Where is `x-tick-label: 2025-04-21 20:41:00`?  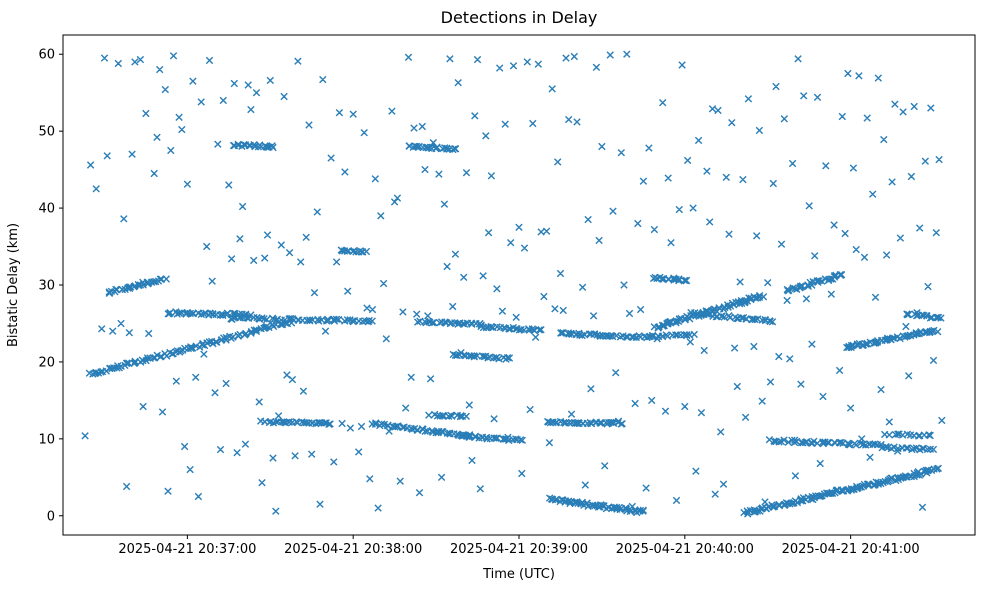 x-tick-label: 2025-04-21 20:41:00 is located at coordinates (851, 549).